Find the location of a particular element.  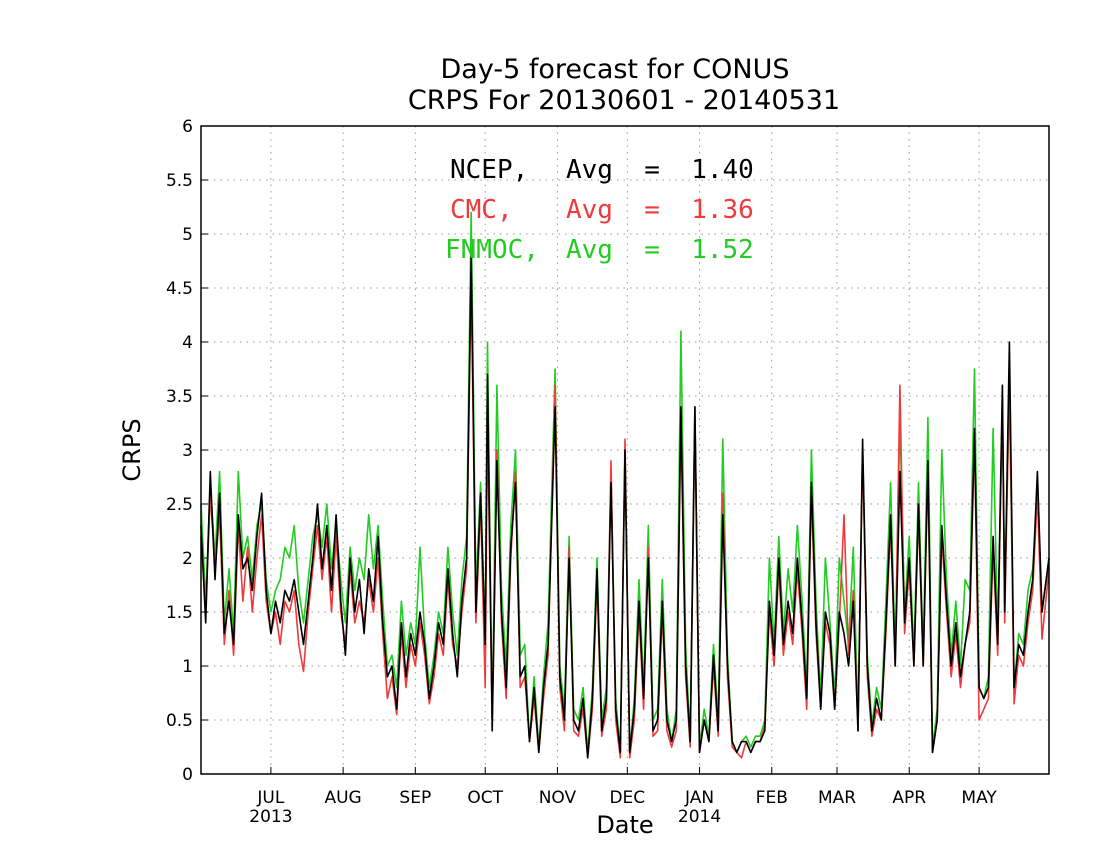

x-tick-year-label: 2014 is located at coordinates (699, 817).